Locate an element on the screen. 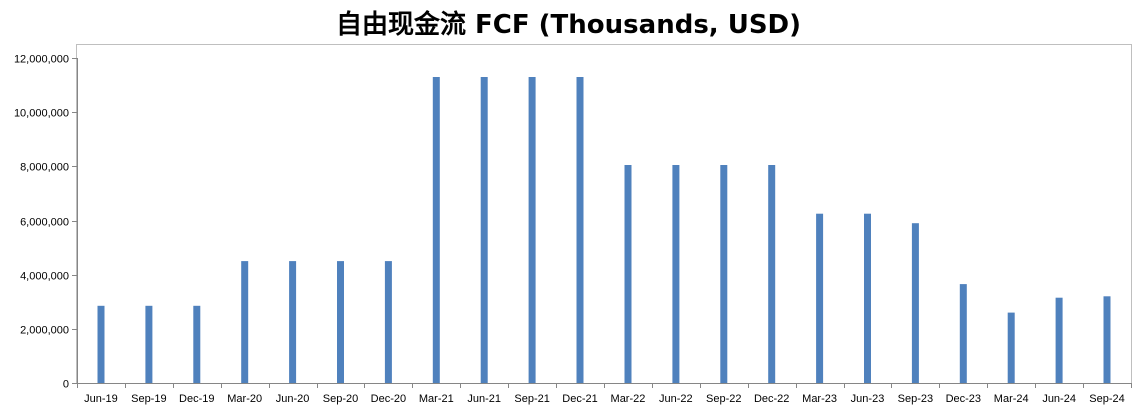 The image size is (1137, 409). x-tick-label: Jun-23 is located at coordinates (868, 399).